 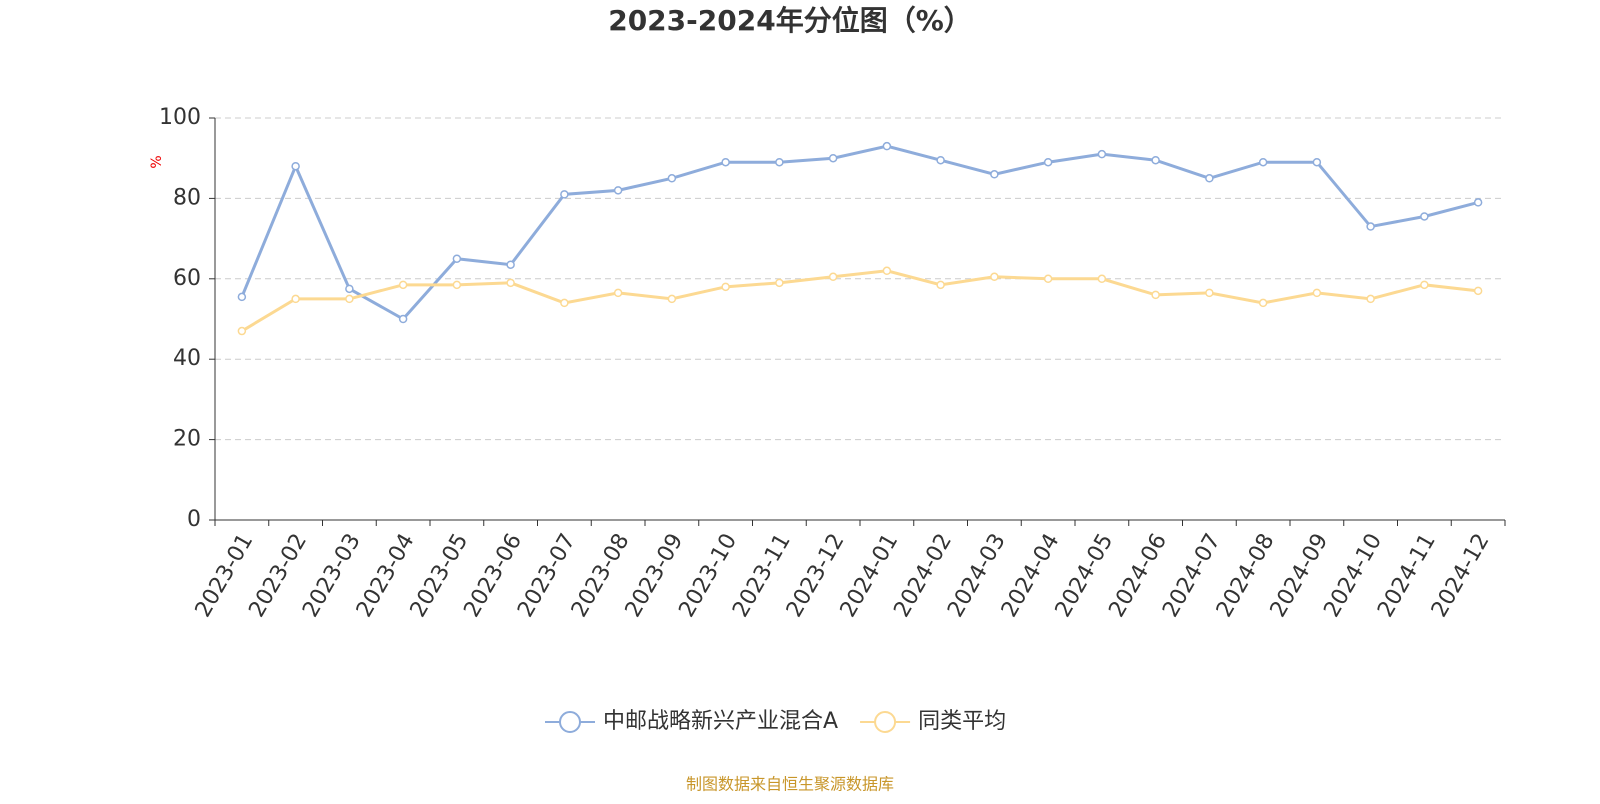 What do you see at coordinates (157, 161) in the screenshot?
I see `y-axis-label: %` at bounding box center [157, 161].